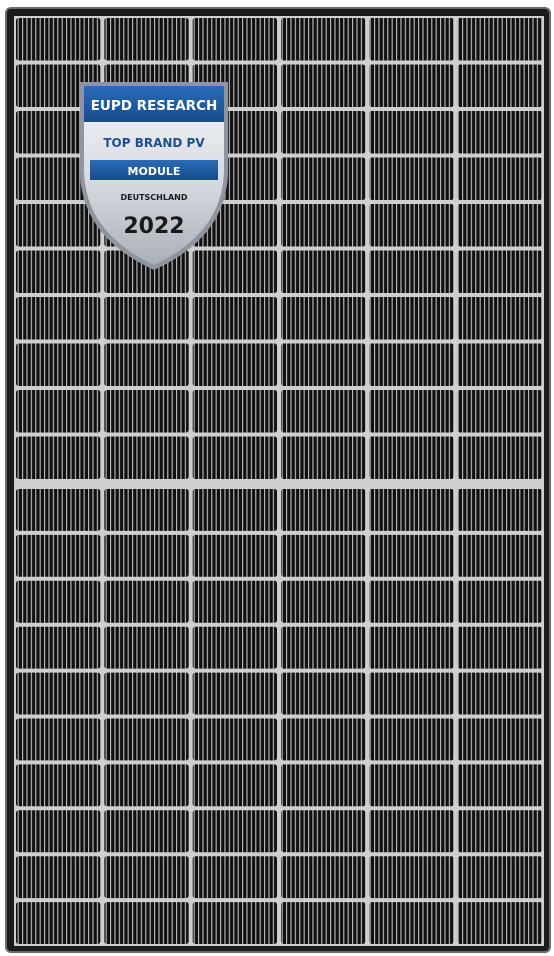  I want to click on badge-brand-text: EUPD RESEARCH, so click(154, 106).